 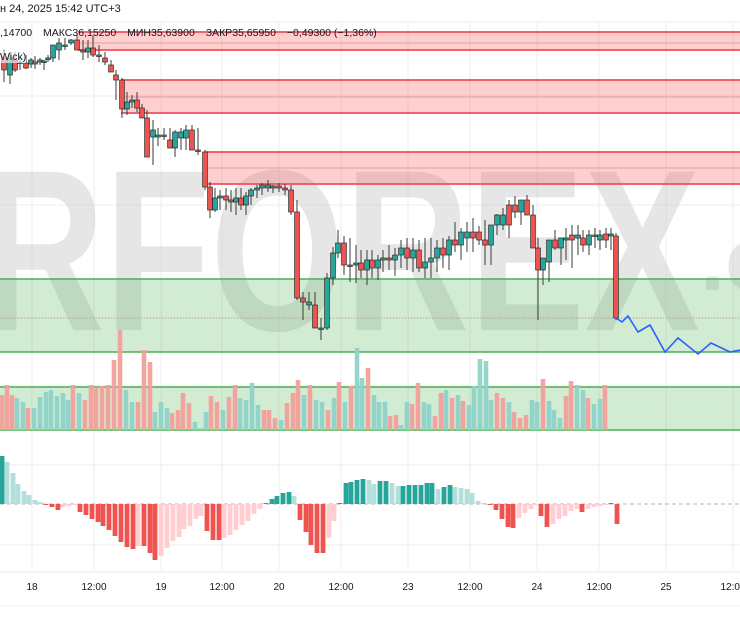 I want to click on resistance-zone, so click(x=409, y=41).